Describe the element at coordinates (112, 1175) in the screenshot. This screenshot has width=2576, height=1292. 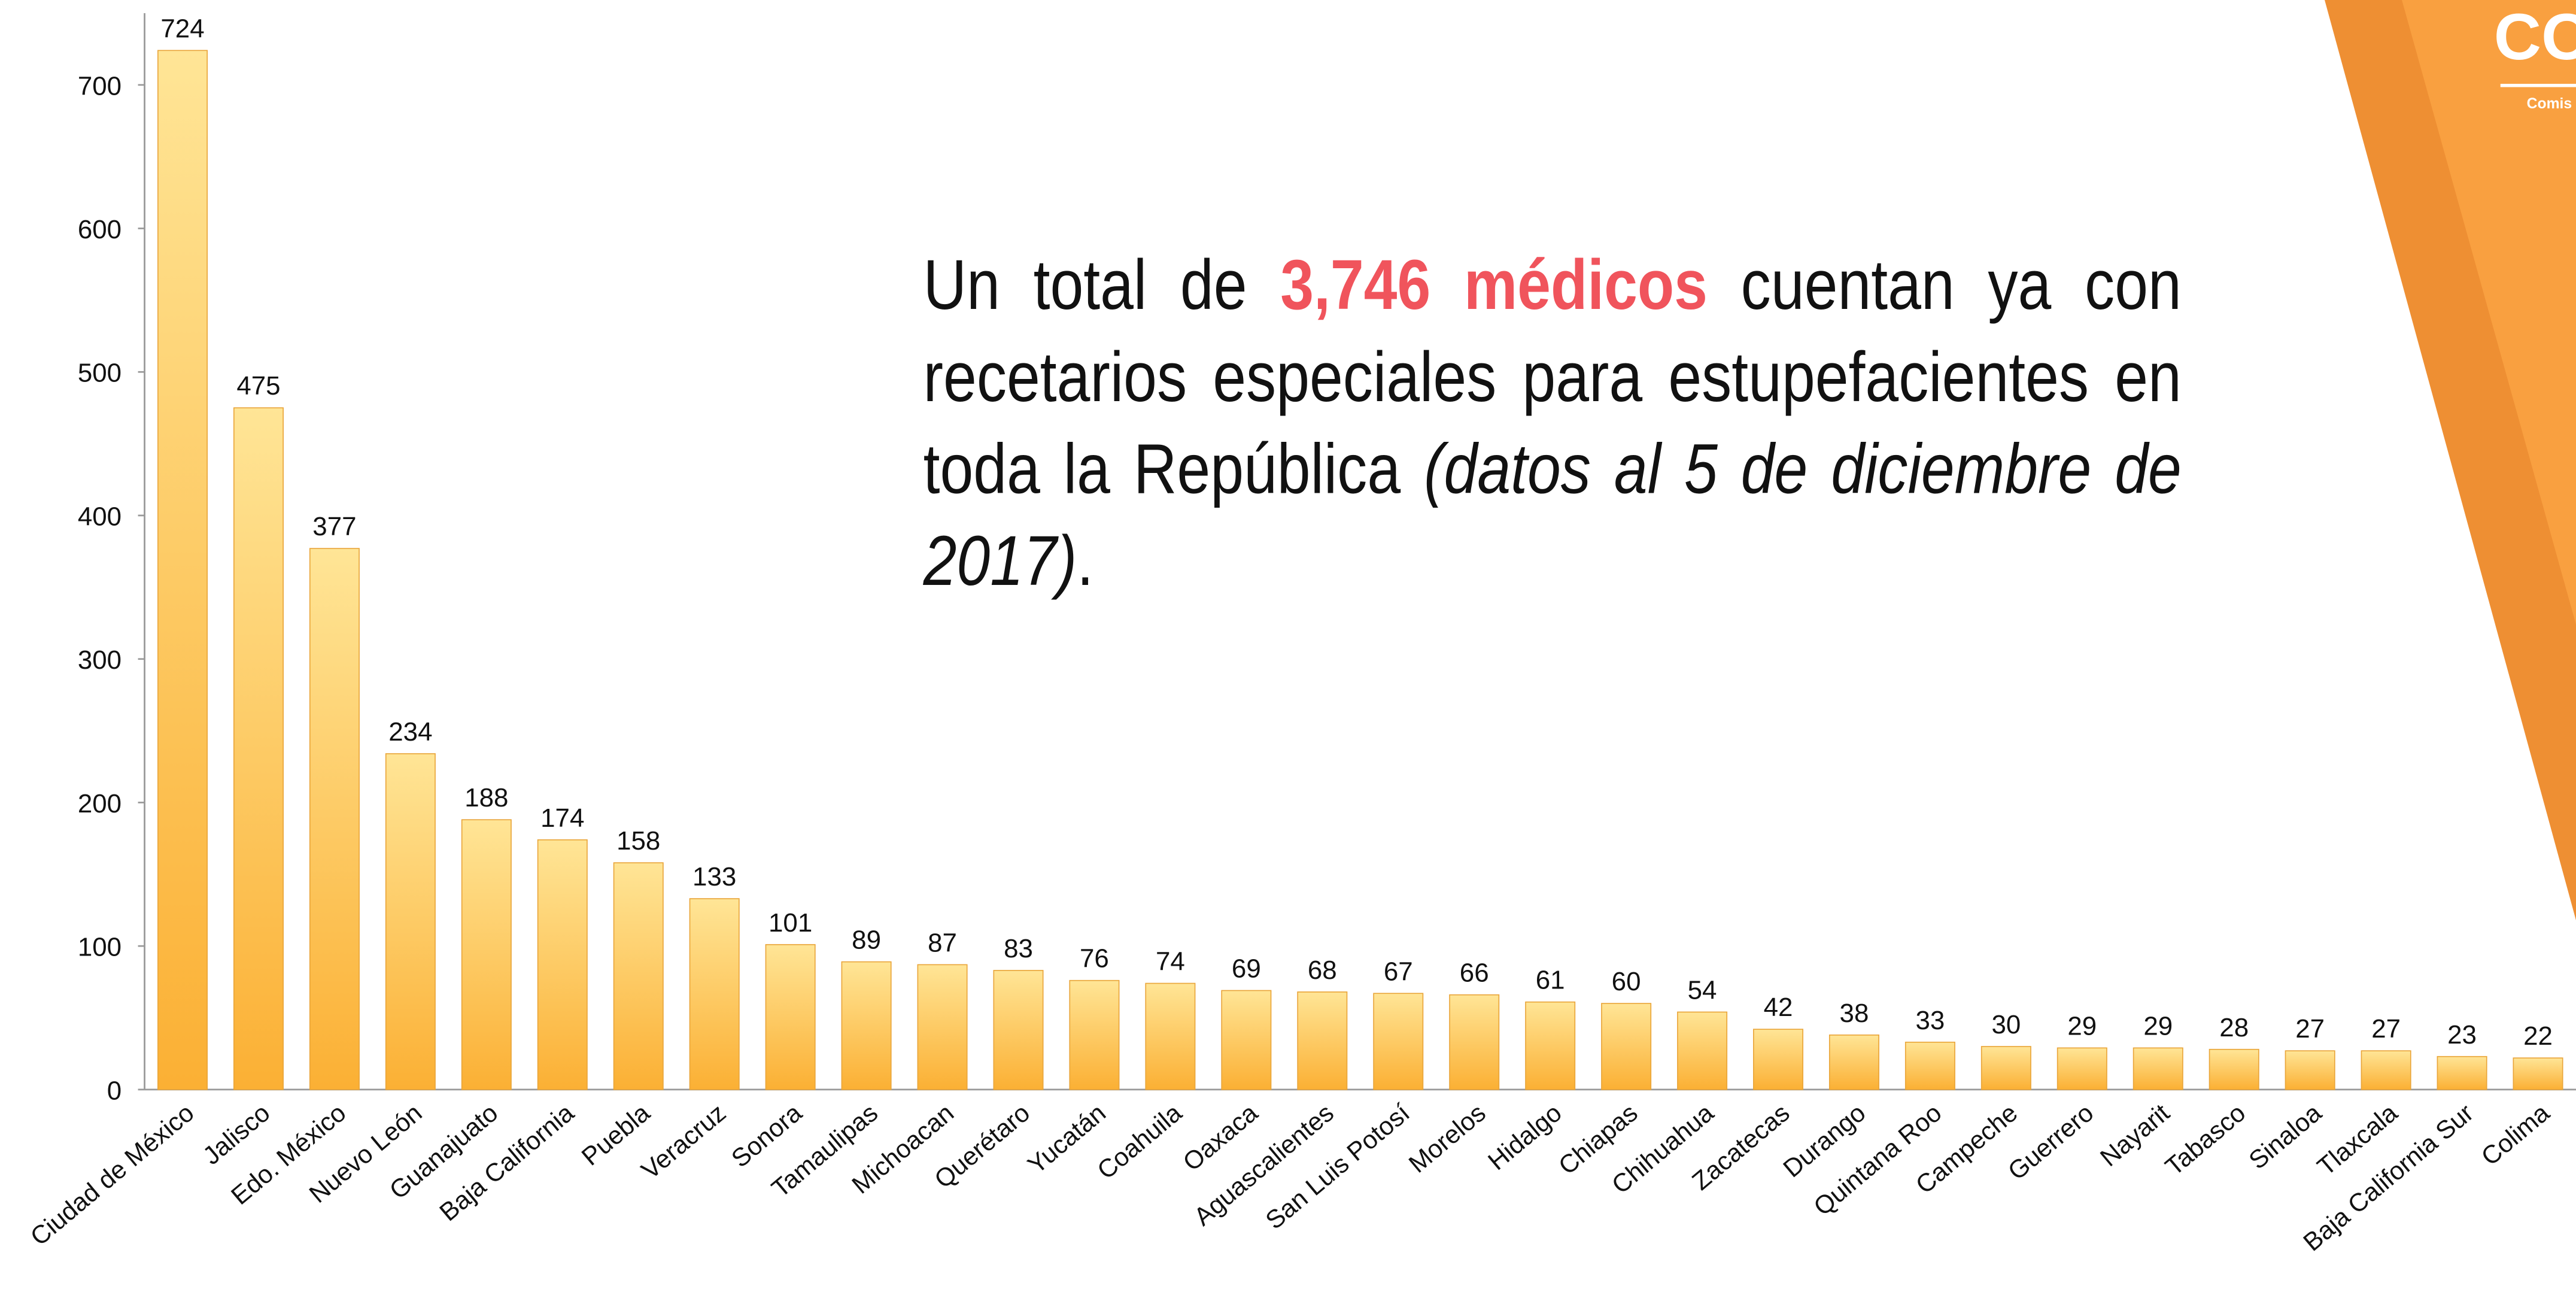
I see `x-tick-label: Ciudad de México` at that location.